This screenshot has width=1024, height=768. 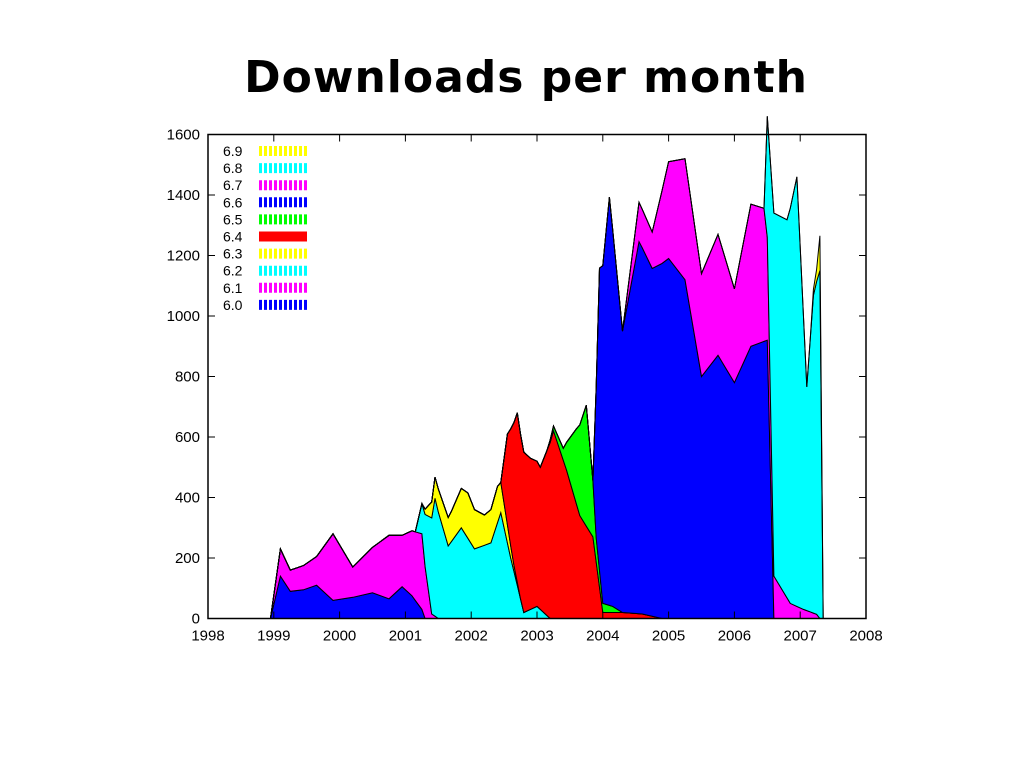 What do you see at coordinates (233, 185) in the screenshot?
I see `legend-label-6-7: 6.7` at bounding box center [233, 185].